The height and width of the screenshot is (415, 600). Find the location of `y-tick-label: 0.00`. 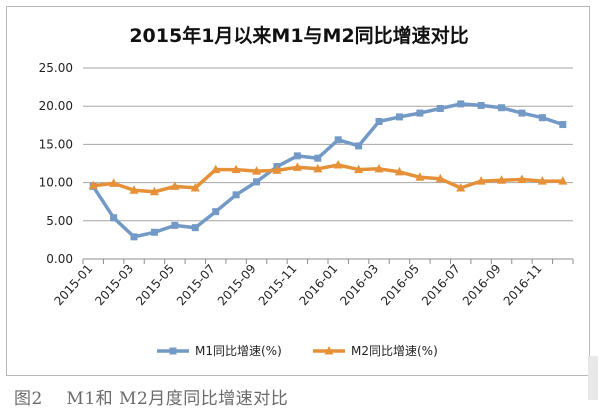

y-tick-label: 0.00 is located at coordinates (59, 259).